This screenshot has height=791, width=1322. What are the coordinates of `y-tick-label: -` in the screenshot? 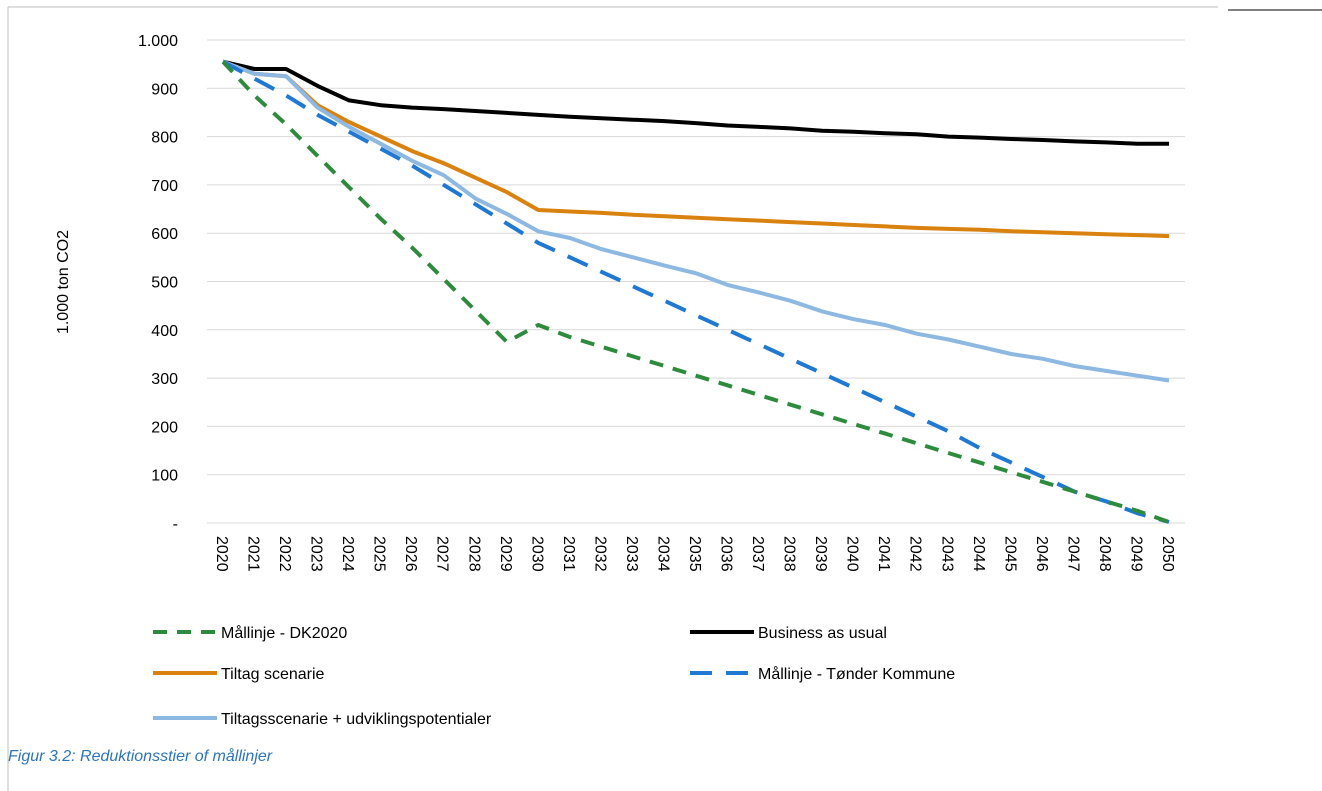 It's located at (175, 524).